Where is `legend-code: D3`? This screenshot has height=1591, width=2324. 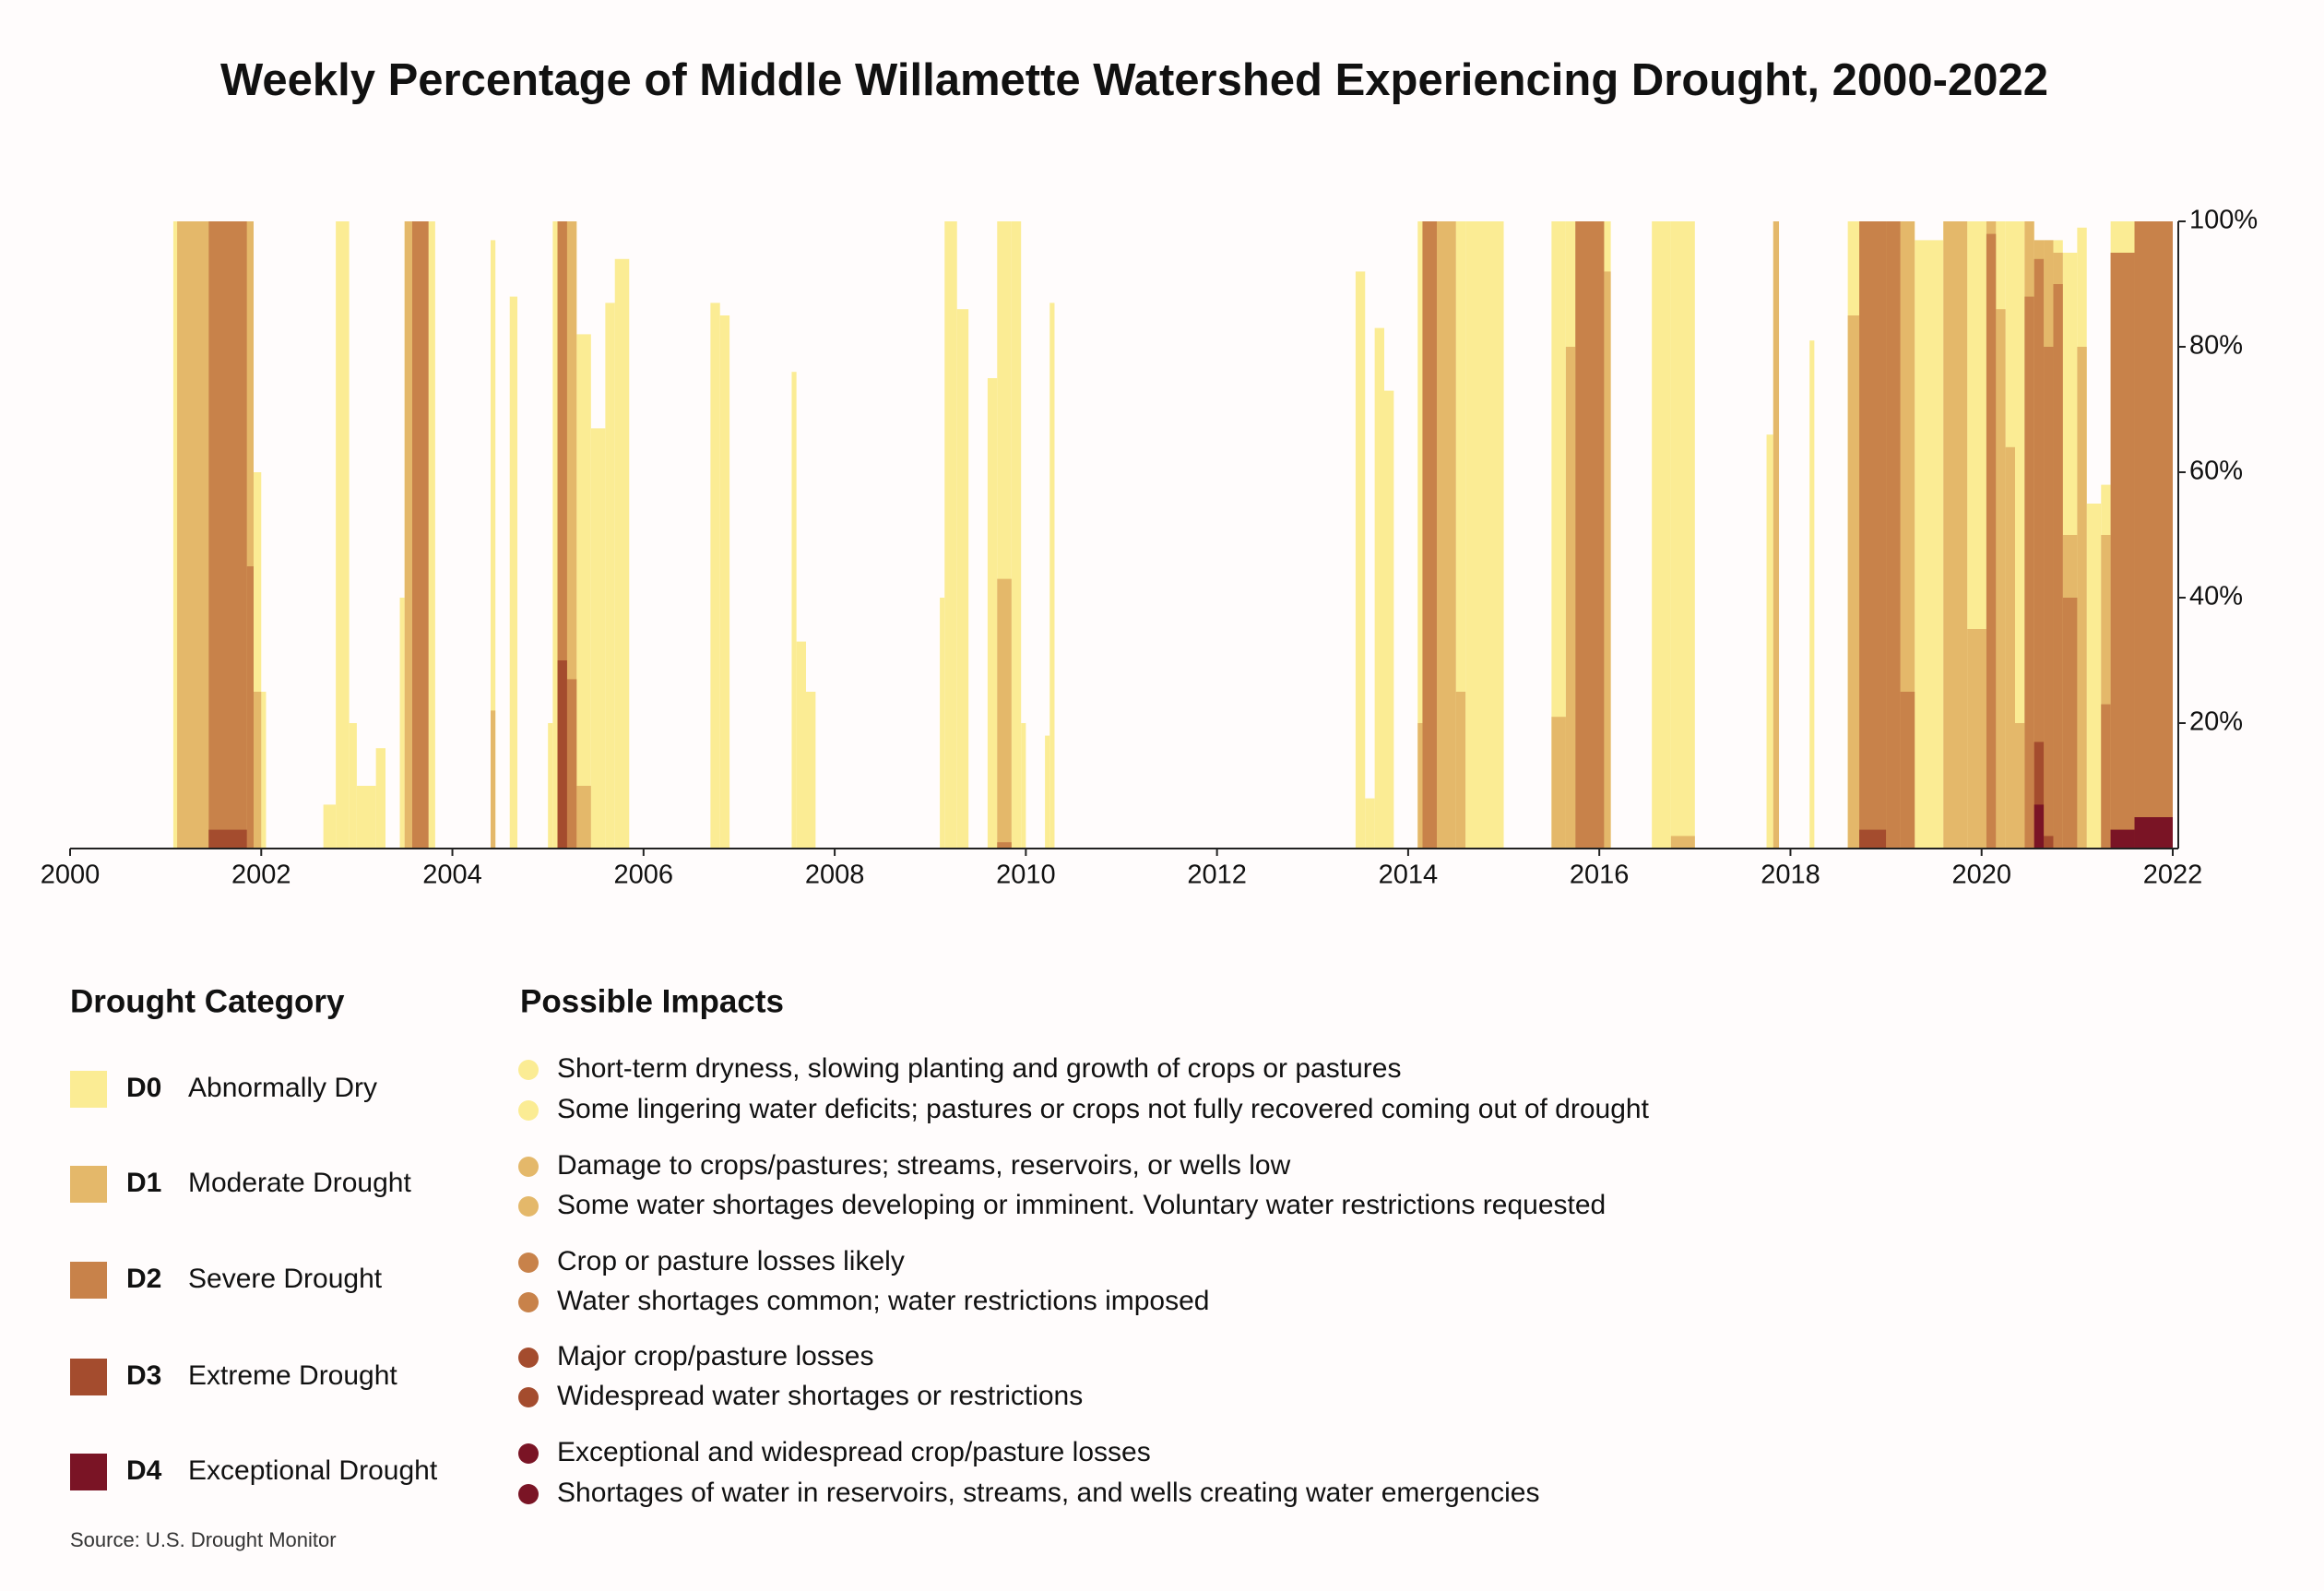 legend-code: D3 is located at coordinates (143, 1375).